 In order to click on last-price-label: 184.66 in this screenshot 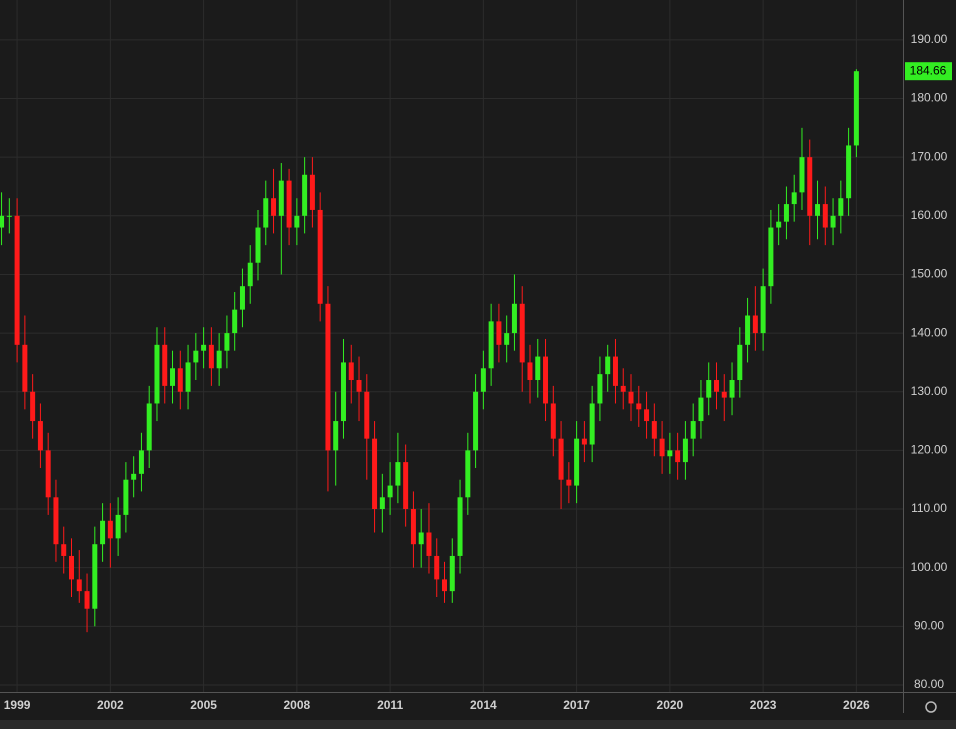, I will do `click(928, 70)`.